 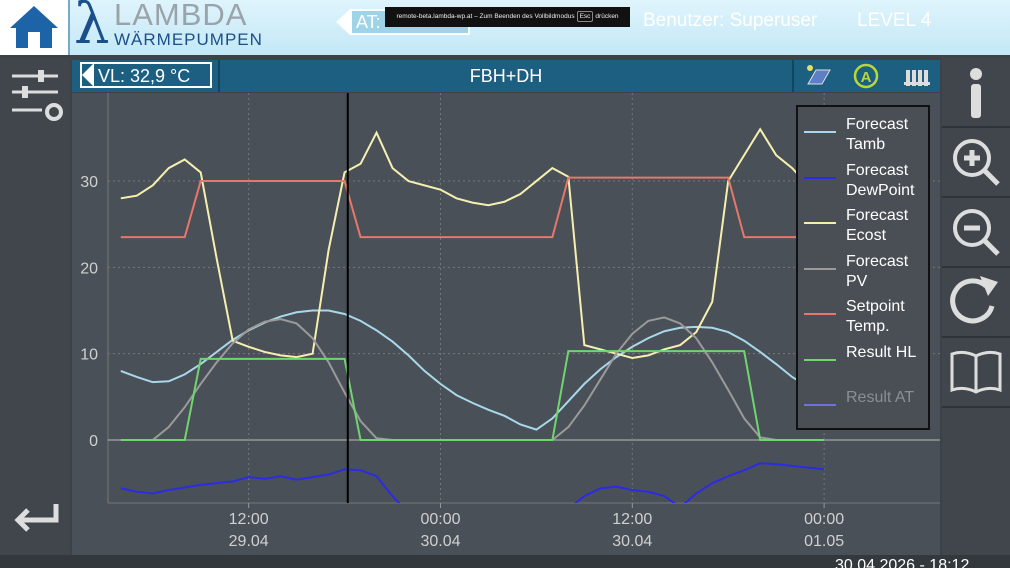 I want to click on info-button, so click(x=976, y=93).